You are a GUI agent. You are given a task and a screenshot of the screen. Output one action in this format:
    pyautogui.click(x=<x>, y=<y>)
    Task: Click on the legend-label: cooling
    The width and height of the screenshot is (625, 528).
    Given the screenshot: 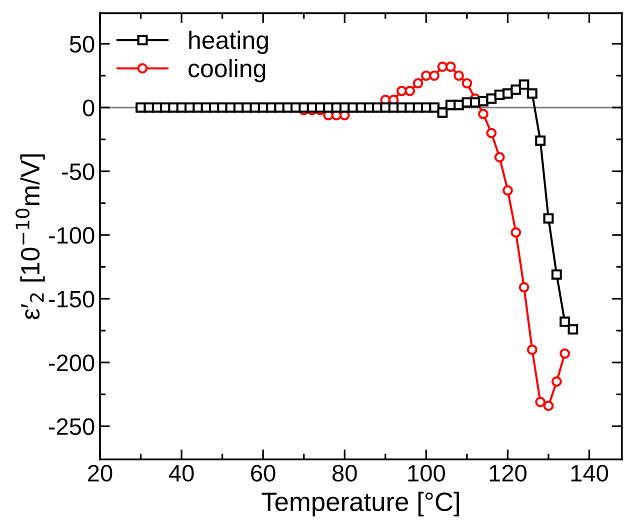 What is the action you would take?
    pyautogui.click(x=227, y=70)
    